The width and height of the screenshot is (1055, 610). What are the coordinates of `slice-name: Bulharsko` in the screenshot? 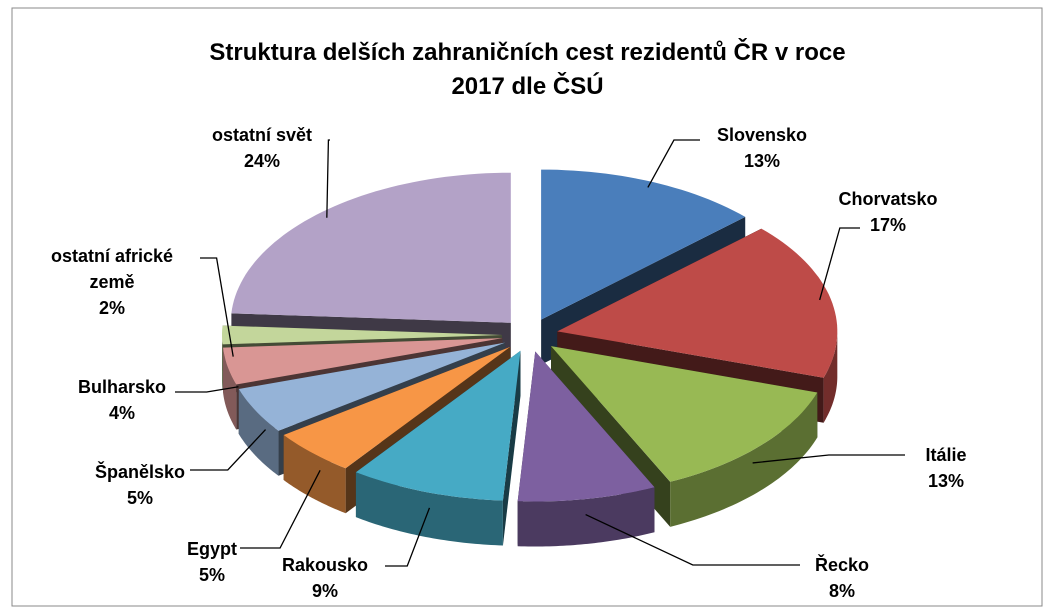 It's located at (122, 387).